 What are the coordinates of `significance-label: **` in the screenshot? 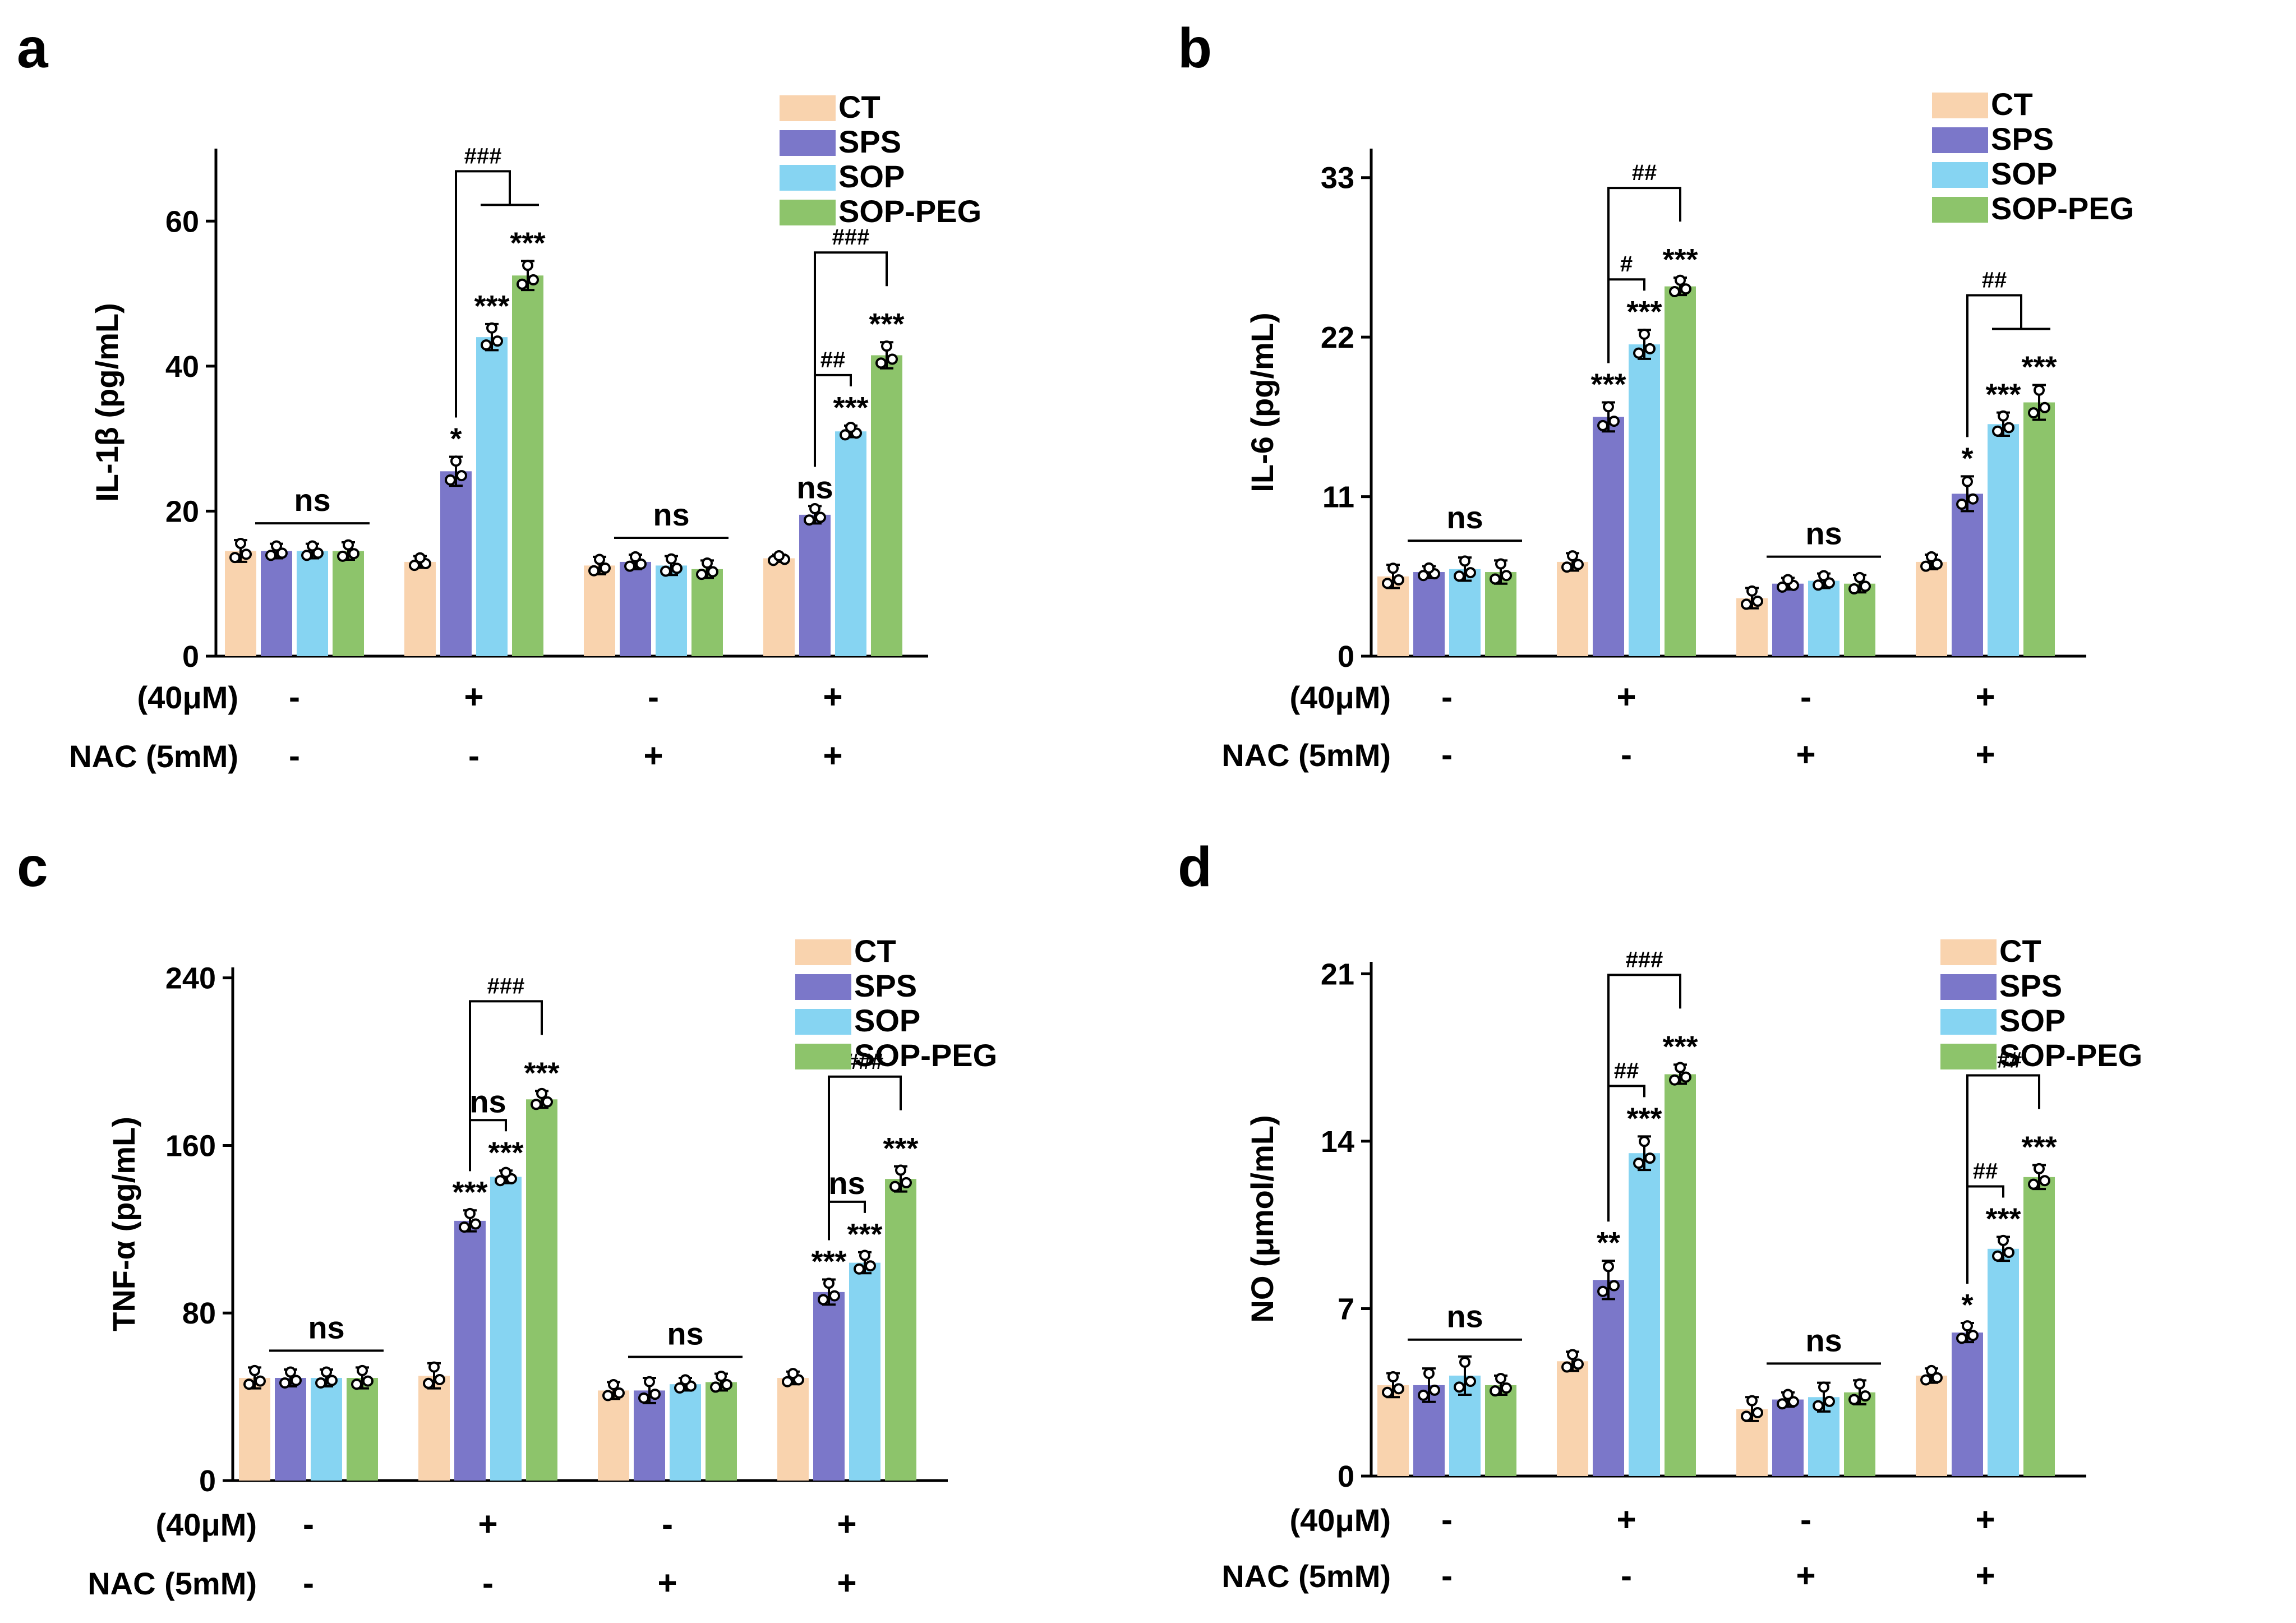 It's located at (1608, 1243).